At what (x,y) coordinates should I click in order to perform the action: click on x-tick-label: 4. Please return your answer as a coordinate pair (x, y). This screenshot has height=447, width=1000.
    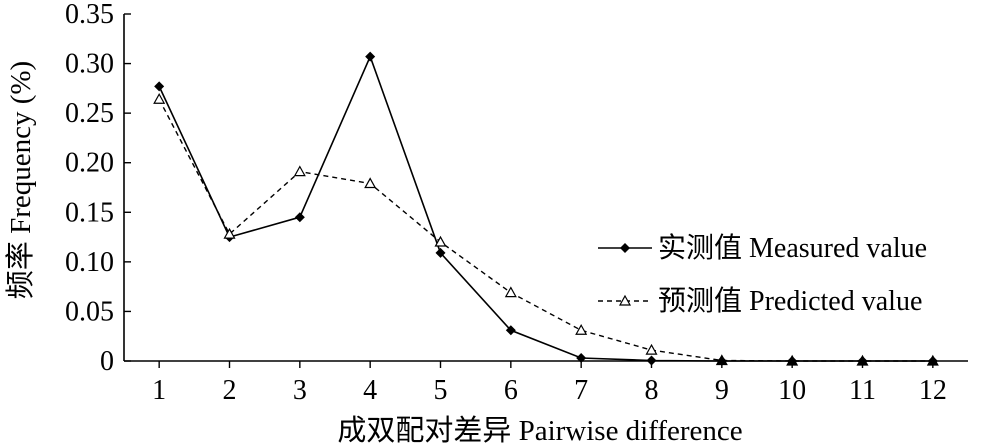
    Looking at the image, I should click on (370, 390).